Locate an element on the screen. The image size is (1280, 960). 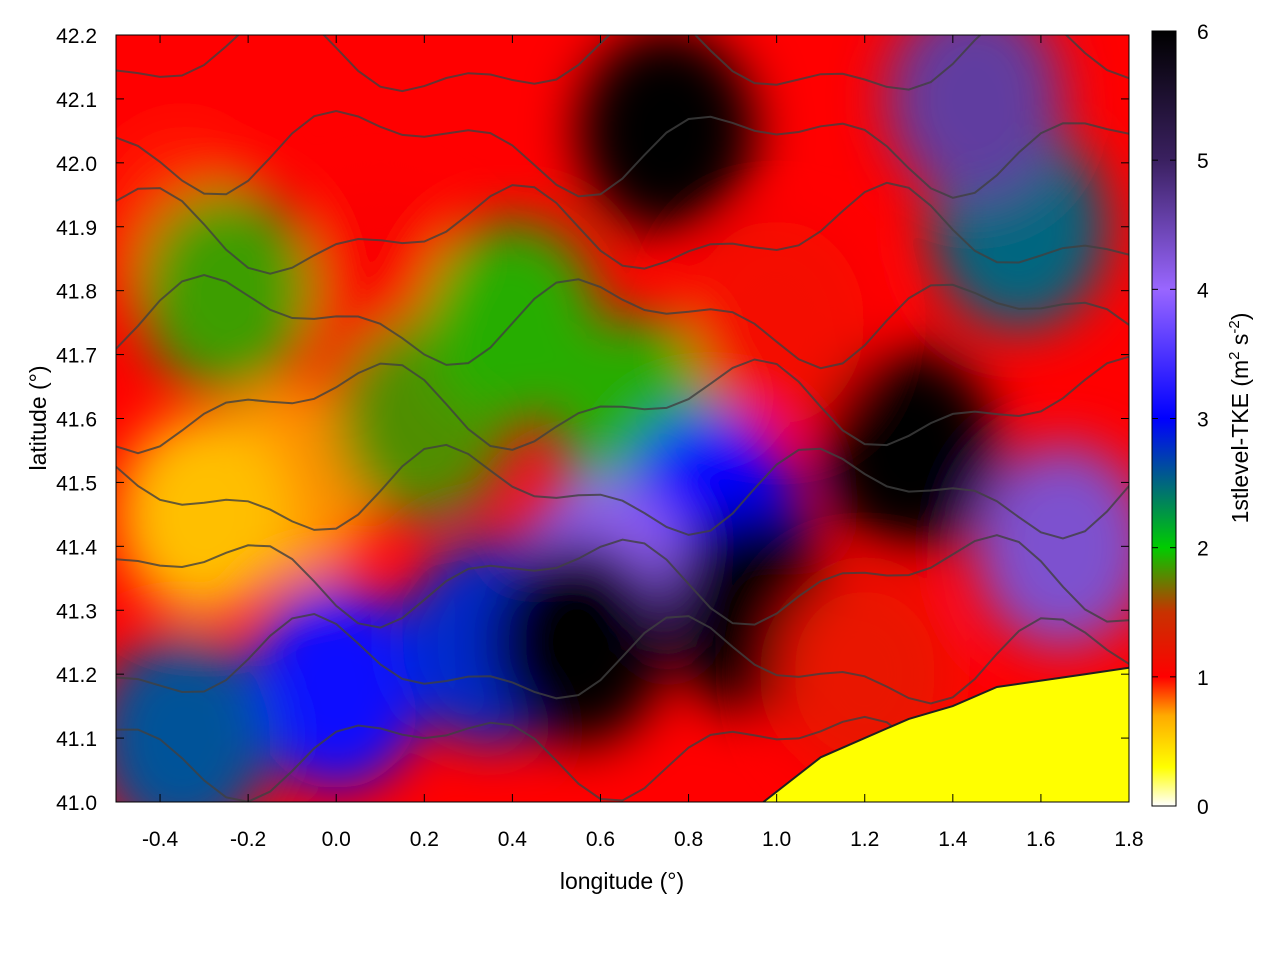
colorbar-ticks: 0 1 2 3 4 5 6 is located at coordinates (1180, 420).